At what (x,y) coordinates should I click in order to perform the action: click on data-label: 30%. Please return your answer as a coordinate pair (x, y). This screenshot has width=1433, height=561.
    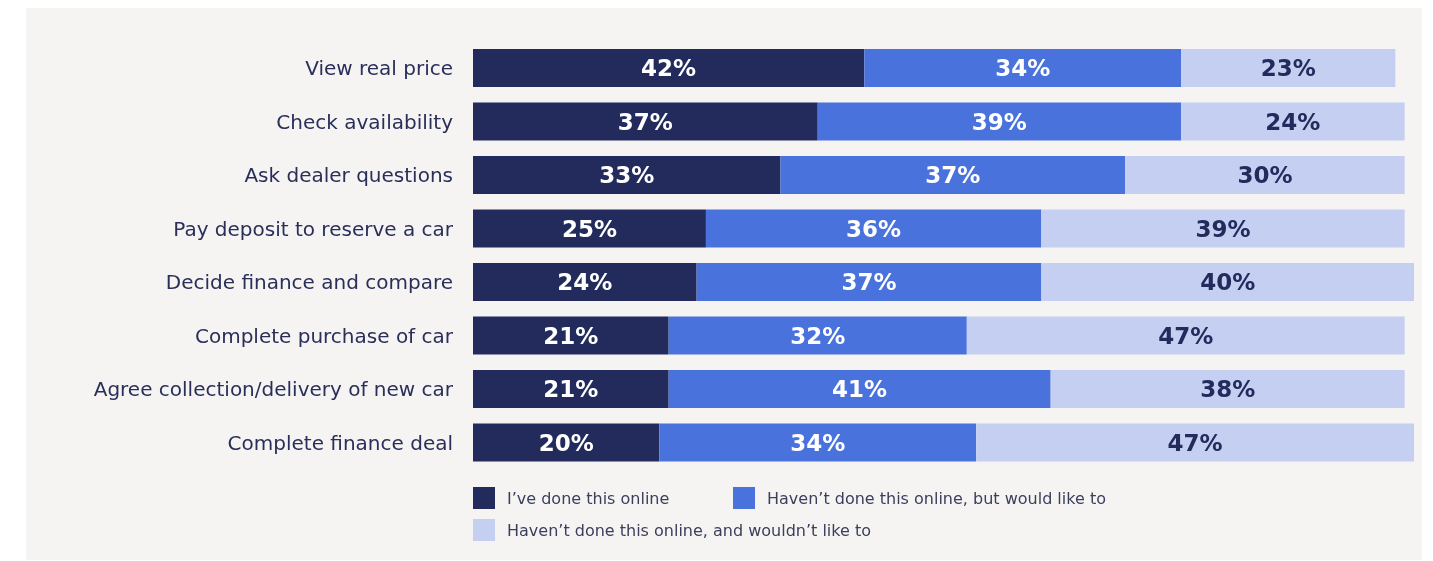
    Looking at the image, I should click on (1265, 175).